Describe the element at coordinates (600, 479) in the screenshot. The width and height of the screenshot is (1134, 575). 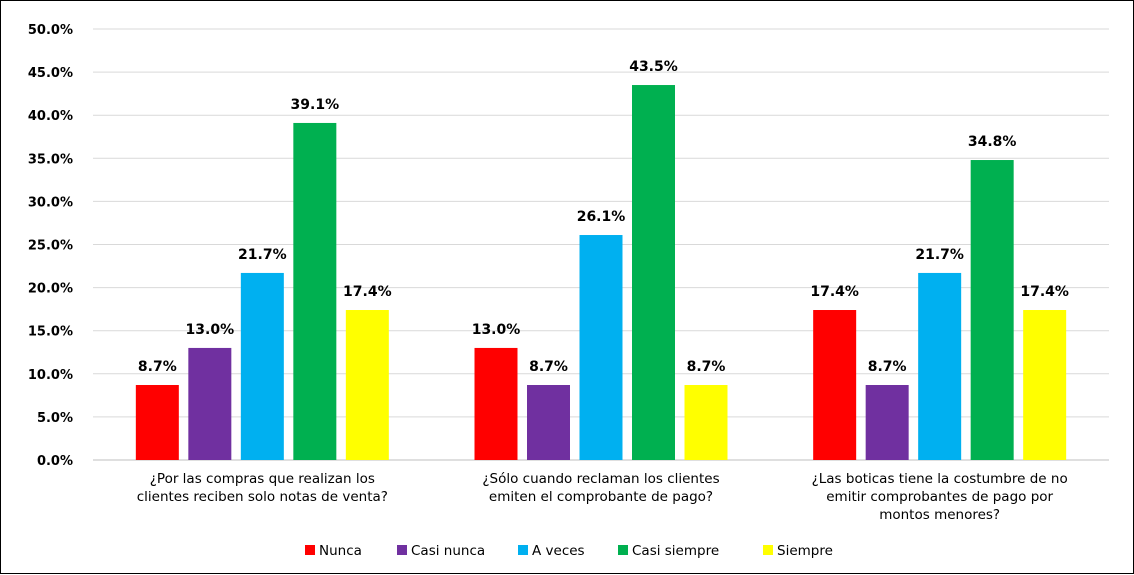
I see `category-label: ¿Sólo cuando reclaman los clientes` at that location.